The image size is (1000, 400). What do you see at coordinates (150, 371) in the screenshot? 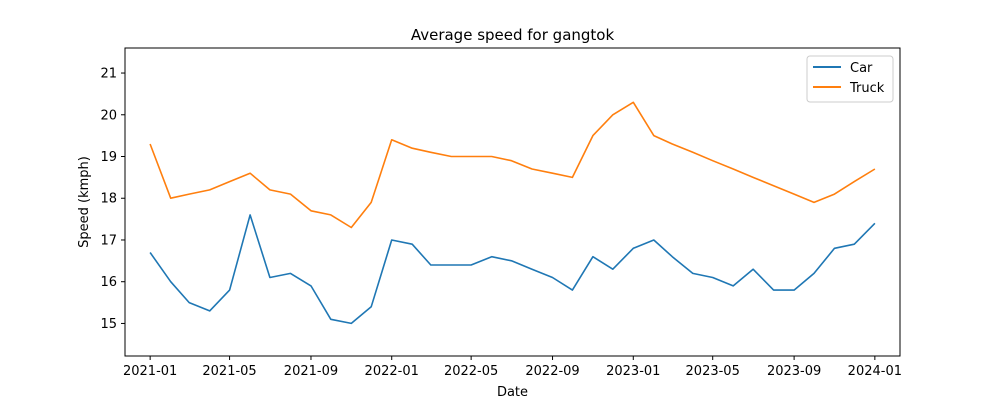
I see `x-tick-label: 2021-01` at bounding box center [150, 371].